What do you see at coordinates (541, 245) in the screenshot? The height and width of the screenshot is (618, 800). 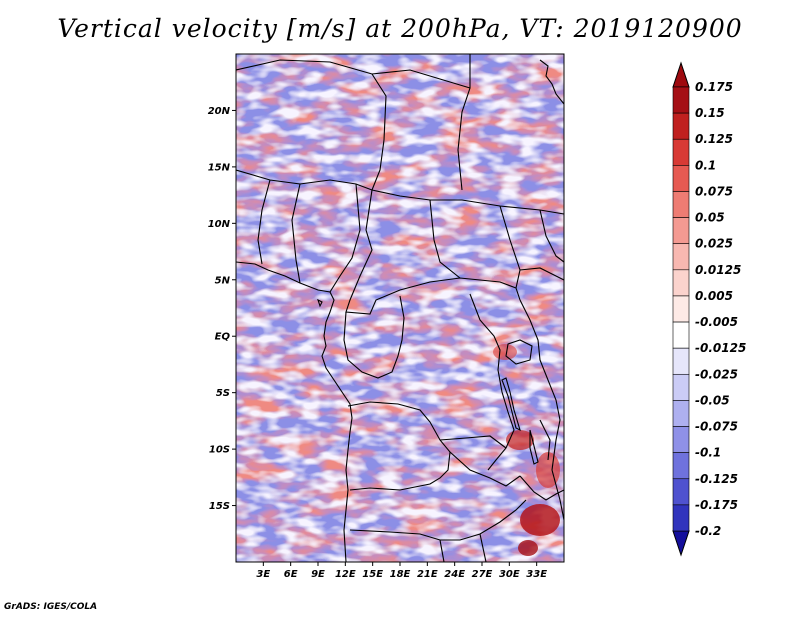 I see `border-ethiopia` at bounding box center [541, 245].